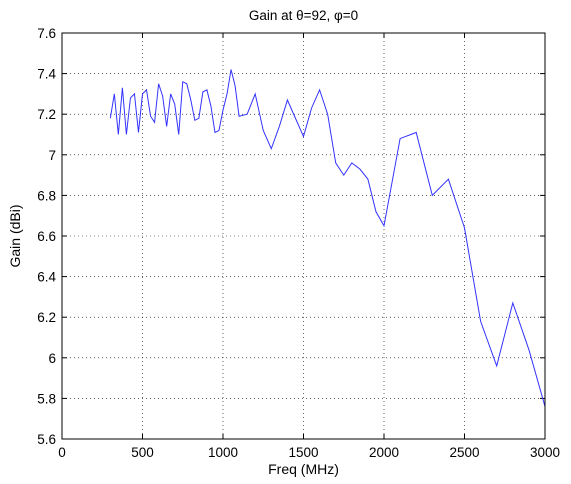 Image resolution: width=571 pixels, height=484 pixels. What do you see at coordinates (62, 452) in the screenshot?
I see `x-tick-label: 0` at bounding box center [62, 452].